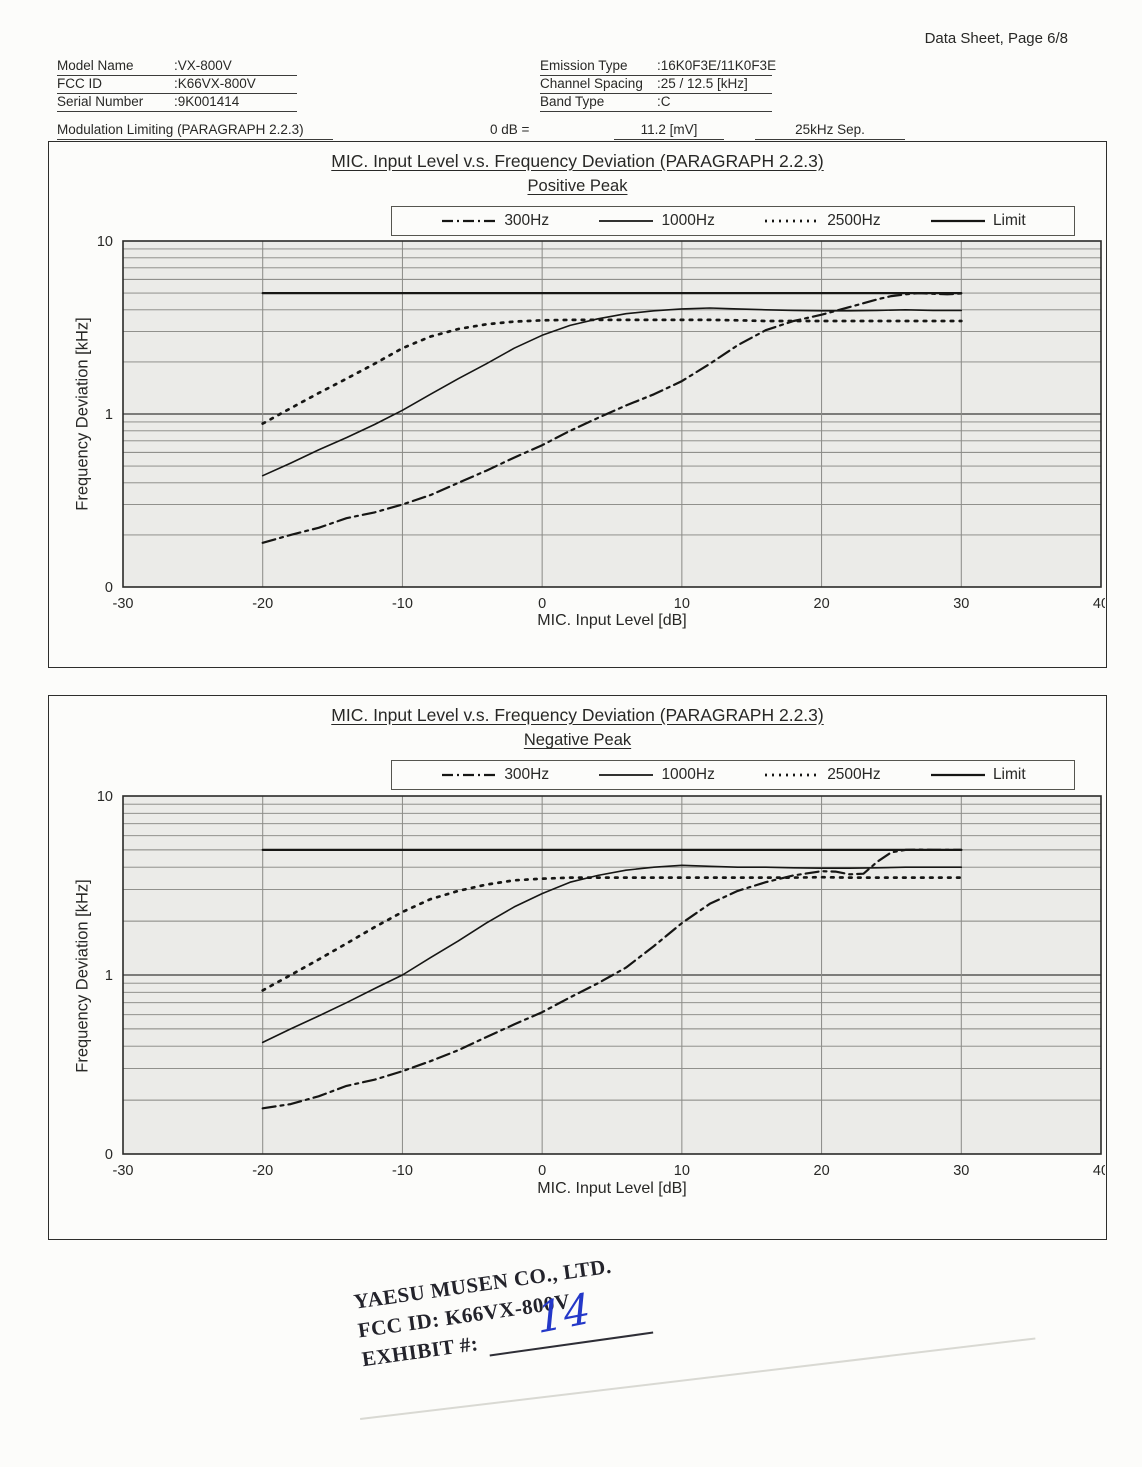 This screenshot has width=1142, height=1467. Describe the element at coordinates (203, 65) in the screenshot. I see `info-value: :VX-800V` at that location.